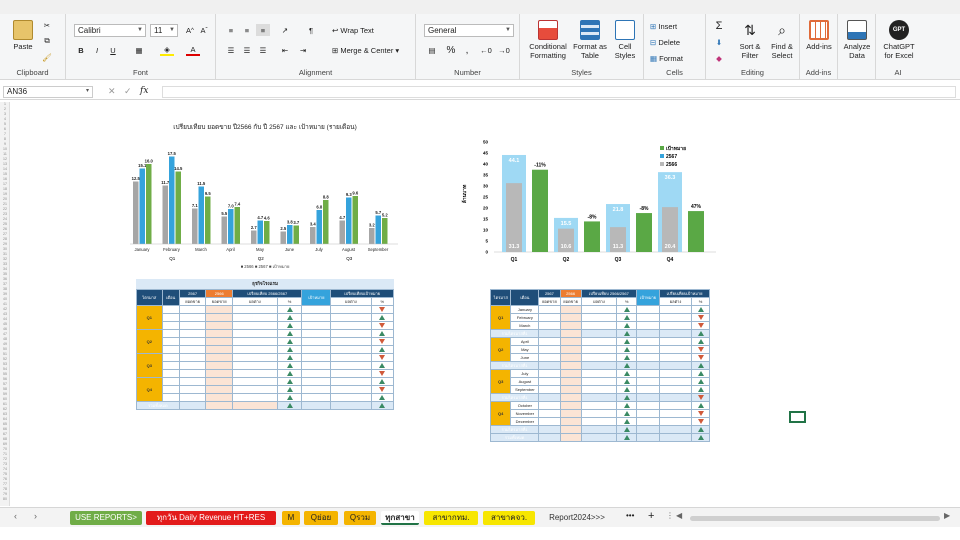 The width and height of the screenshot is (960, 540). I want to click on row-header: 80, so click(5, 499).